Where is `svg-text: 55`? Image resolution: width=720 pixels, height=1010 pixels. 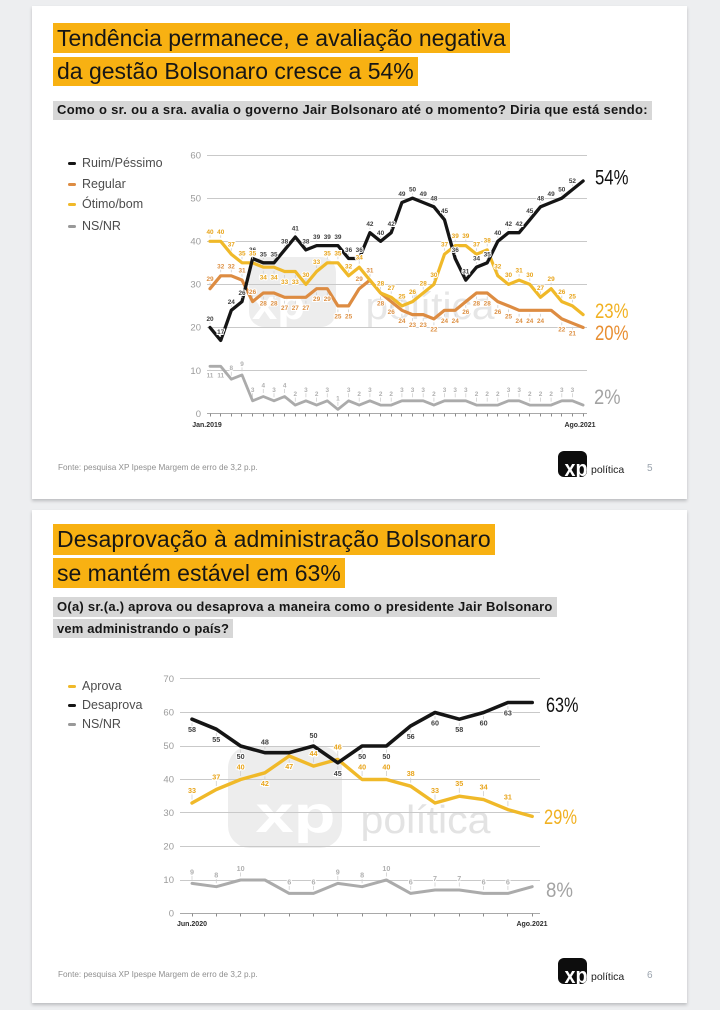
svg-text: 55 is located at coordinates (216, 739).